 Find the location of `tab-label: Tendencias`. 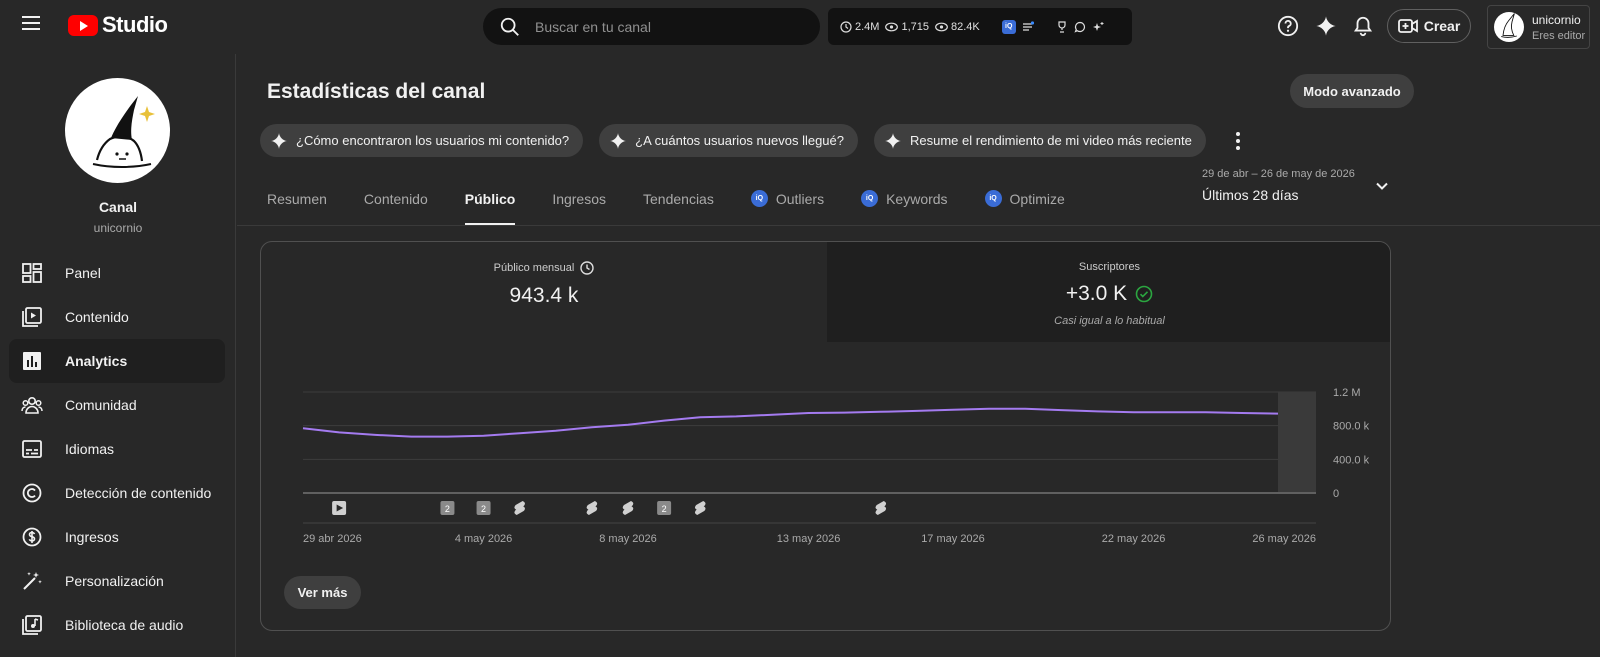

tab-label: Tendencias is located at coordinates (678, 199).